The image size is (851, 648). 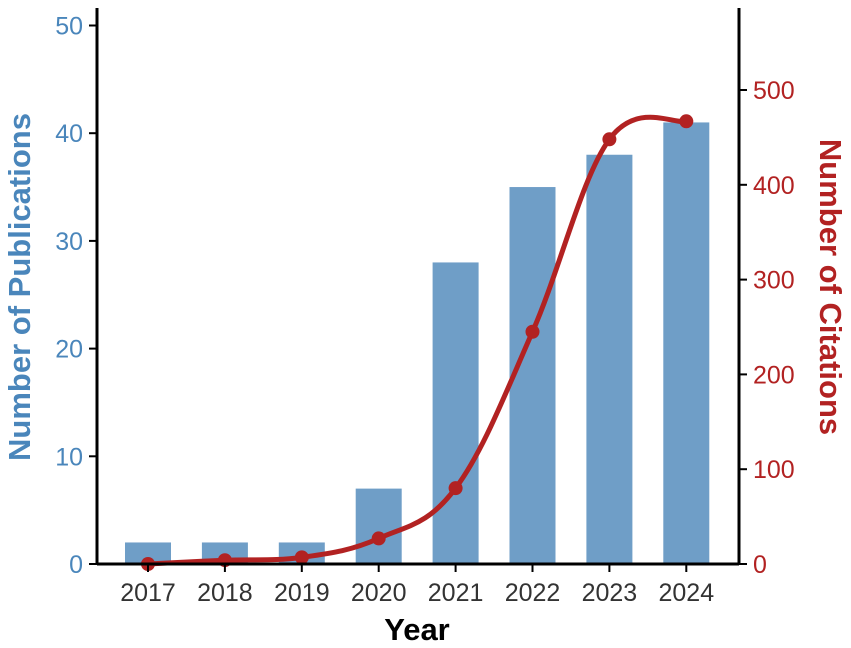 I want to click on x-tick-label: 2020, so click(x=379, y=593).